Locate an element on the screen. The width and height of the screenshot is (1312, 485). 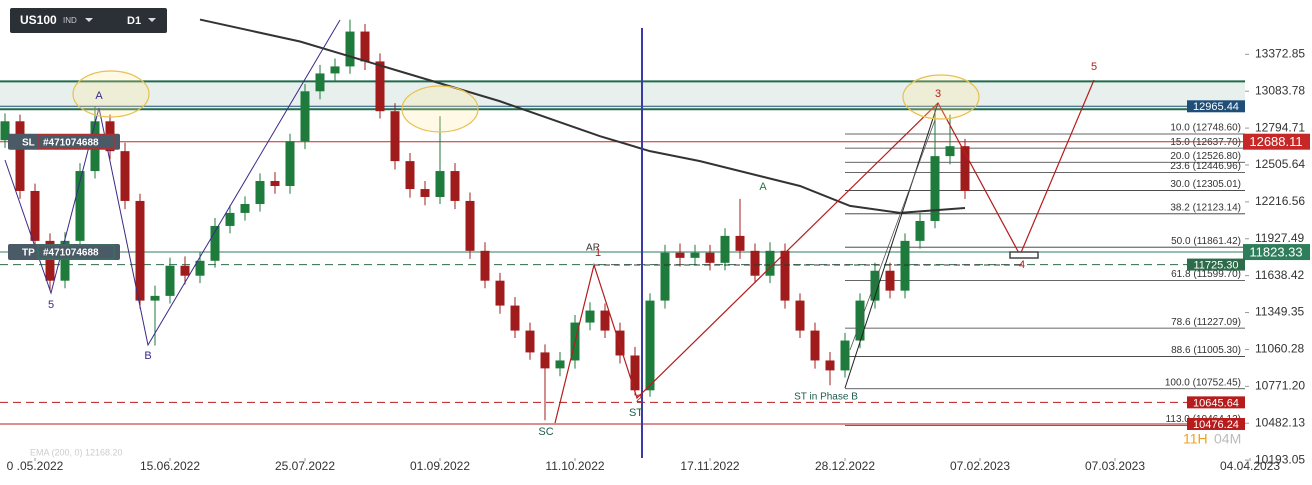
y-tick-label: 13372.85 is located at coordinates (1280, 53).